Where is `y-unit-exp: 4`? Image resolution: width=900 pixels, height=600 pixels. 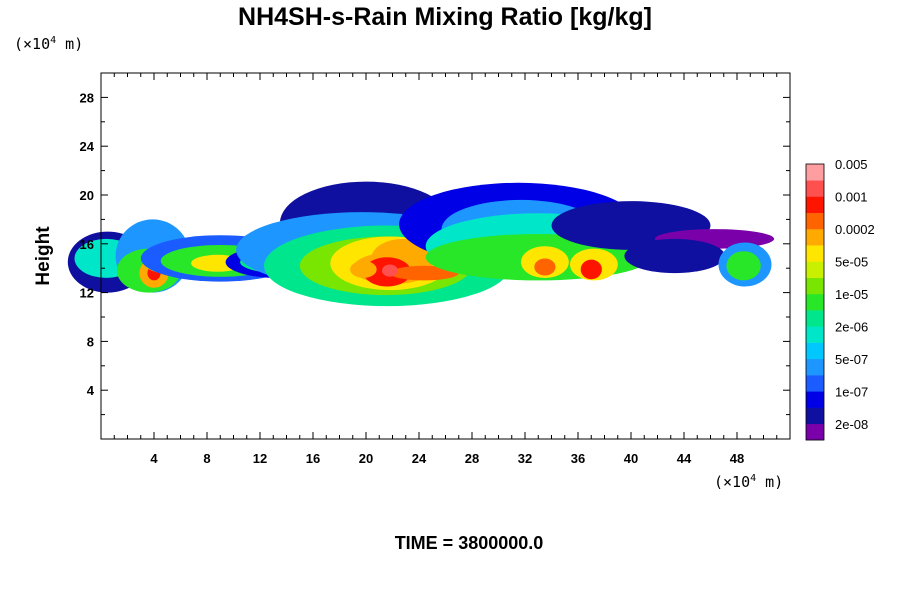 y-unit-exp: 4 is located at coordinates (53, 40).